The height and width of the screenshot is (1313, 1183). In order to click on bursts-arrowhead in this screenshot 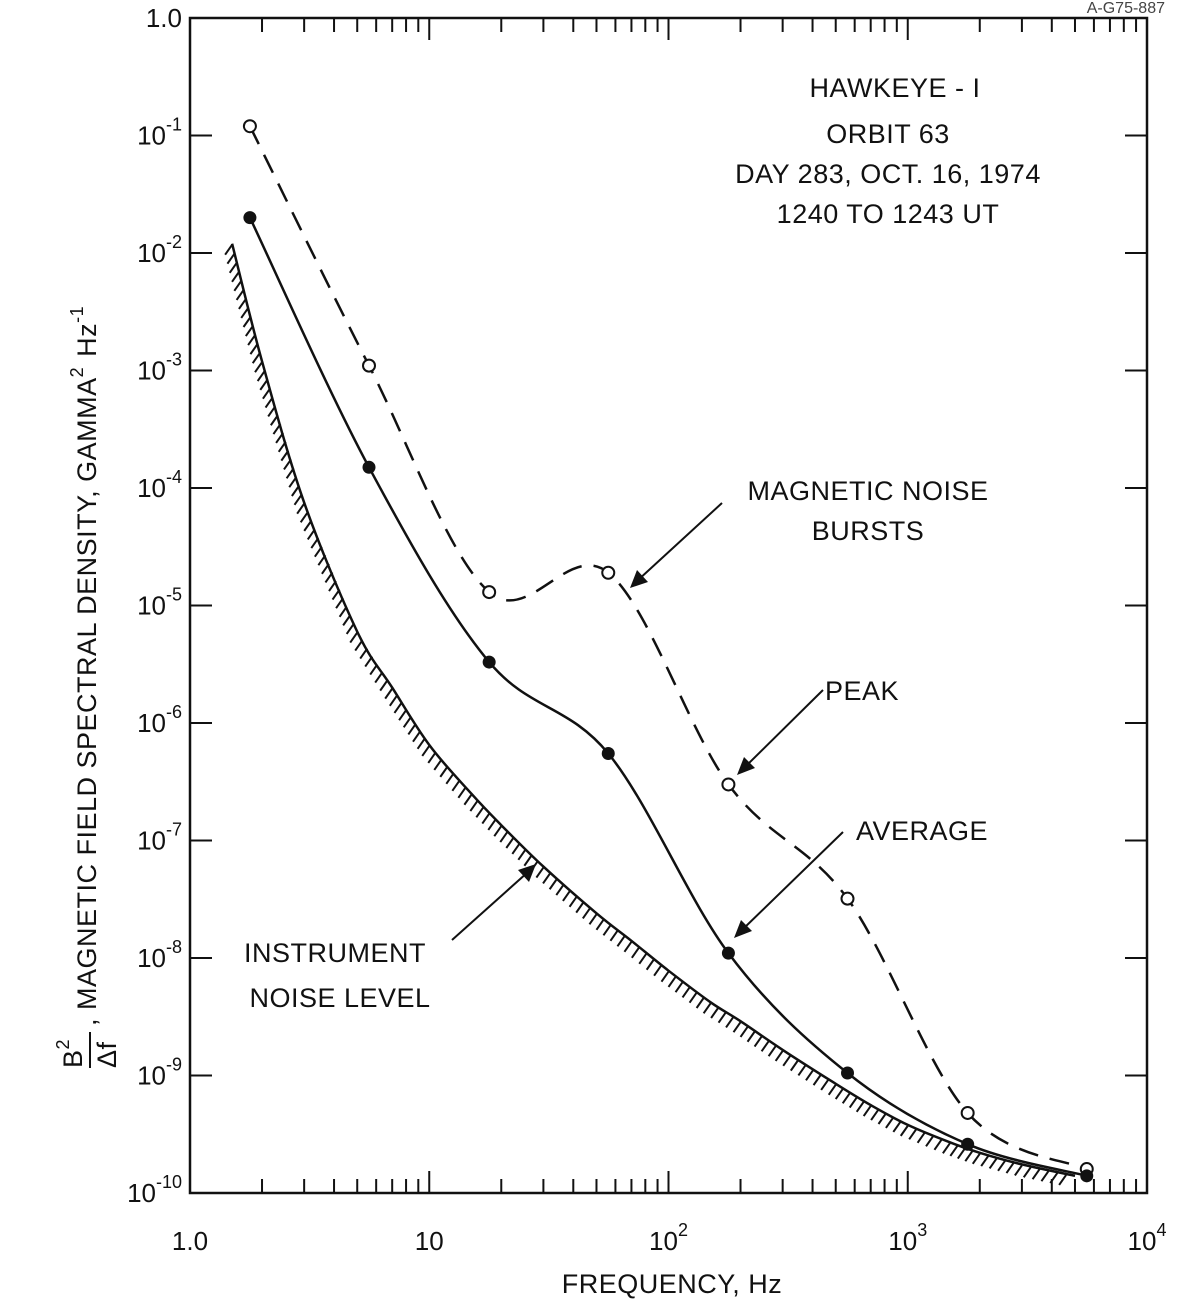, I will do `click(639, 579)`.